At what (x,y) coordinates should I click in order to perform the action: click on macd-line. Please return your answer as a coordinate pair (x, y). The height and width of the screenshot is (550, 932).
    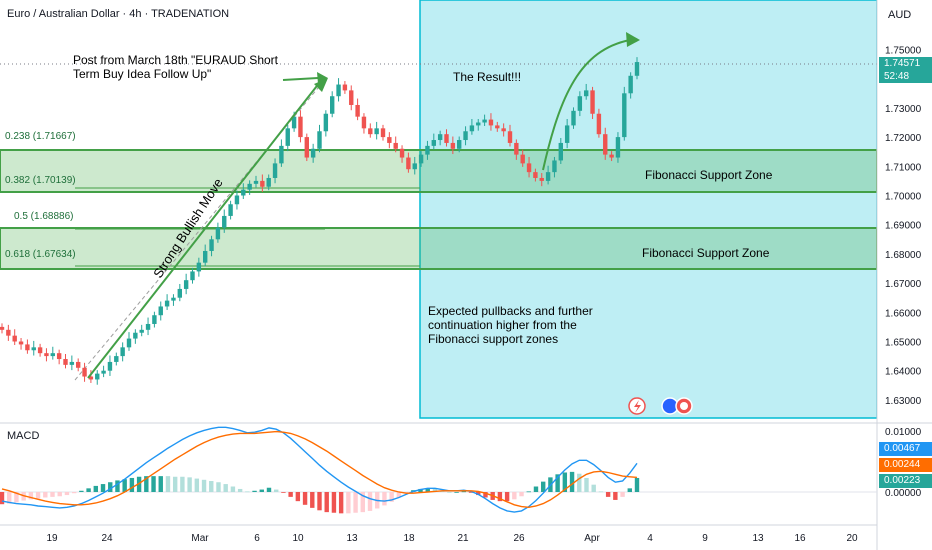
    Looking at the image, I should click on (319, 469).